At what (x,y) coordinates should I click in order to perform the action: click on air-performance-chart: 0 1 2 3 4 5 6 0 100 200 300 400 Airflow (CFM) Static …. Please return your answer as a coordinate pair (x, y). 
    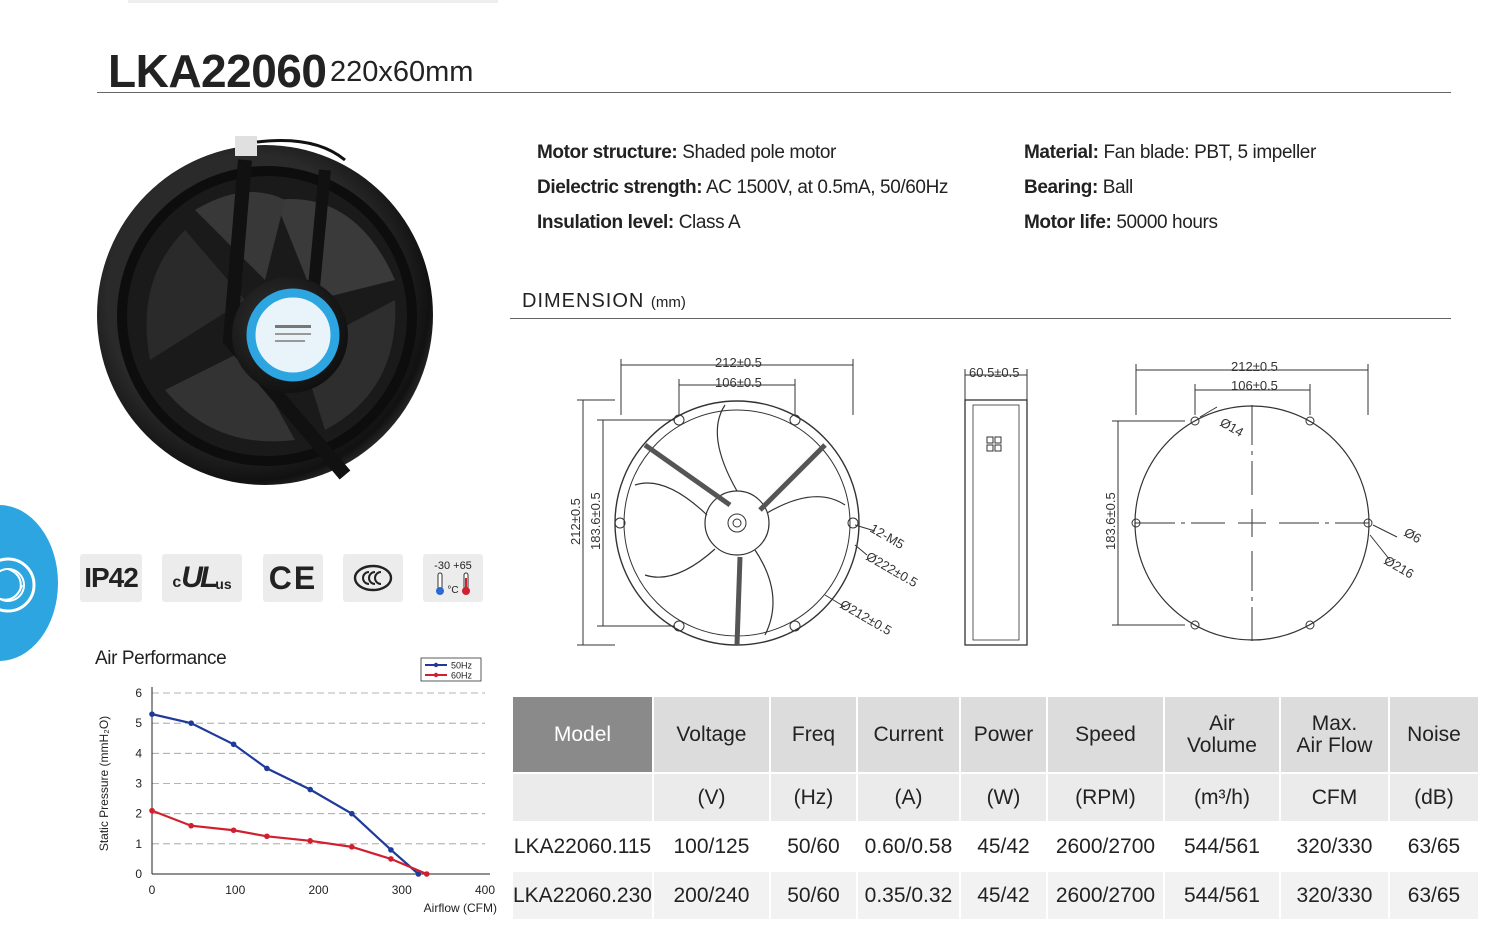
    Looking at the image, I should click on (297, 786).